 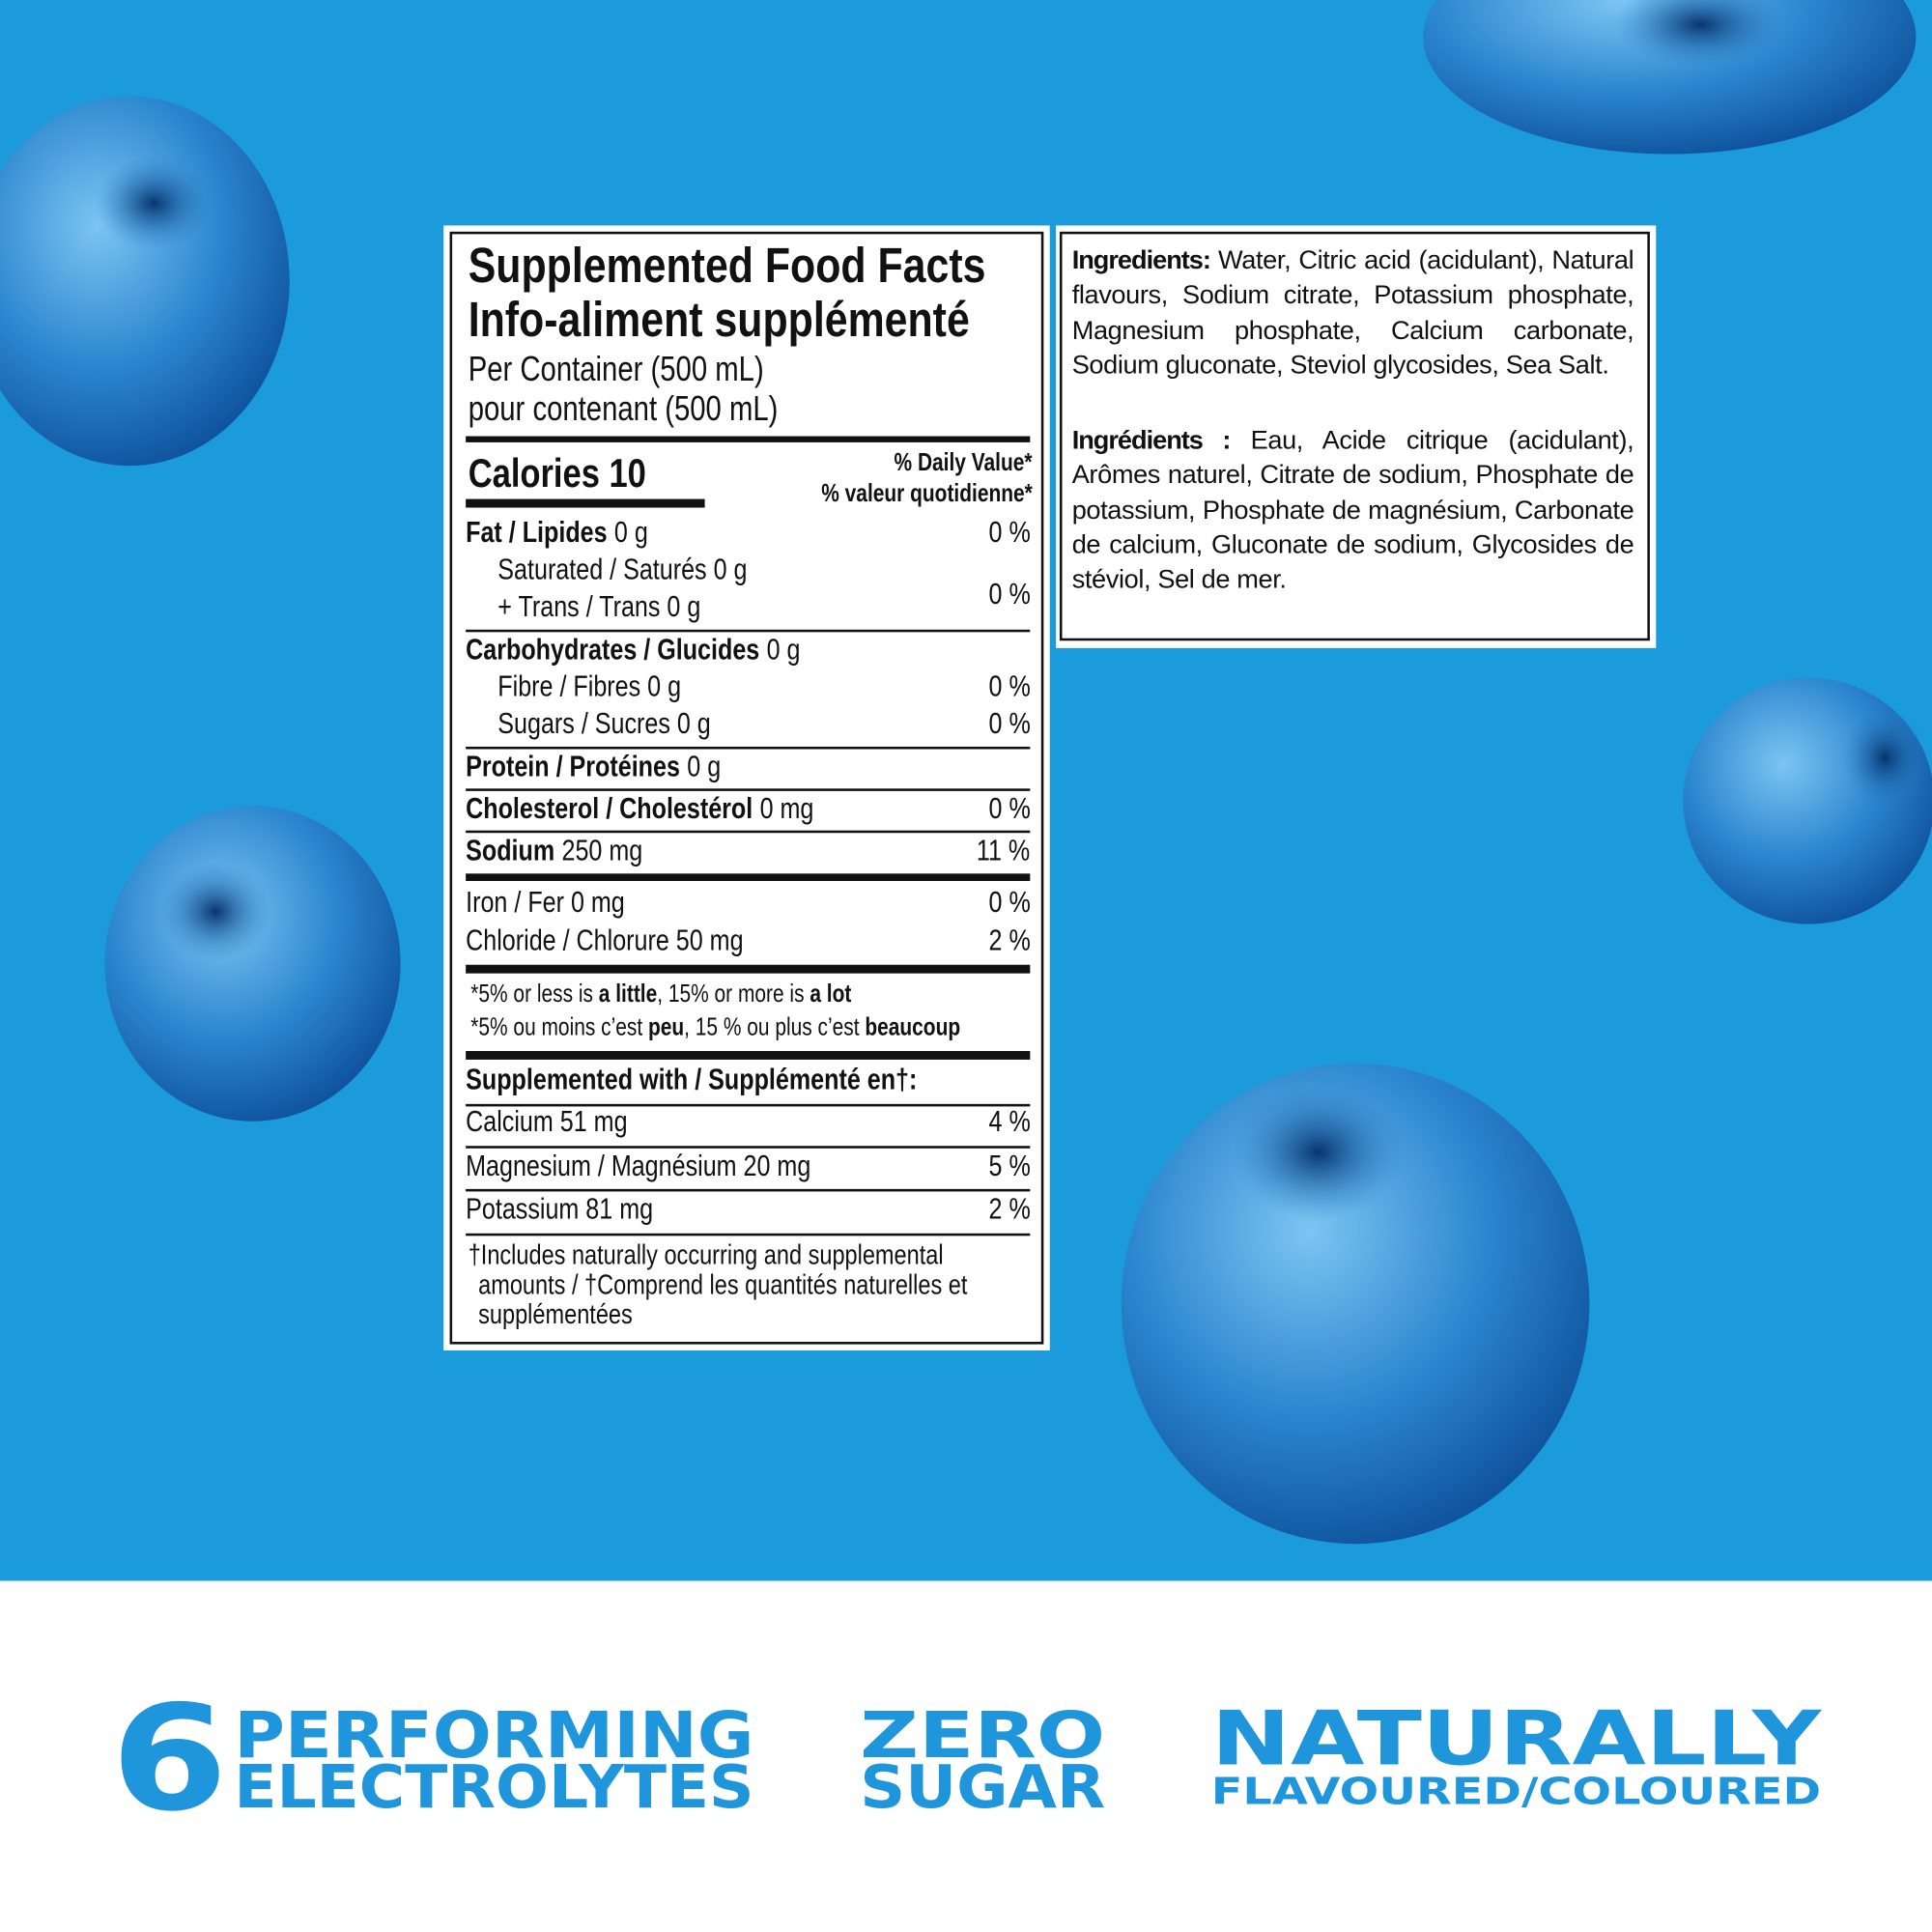 What do you see at coordinates (1151, 440) in the screenshot?
I see `ingredients-label: Ingrédients :` at bounding box center [1151, 440].